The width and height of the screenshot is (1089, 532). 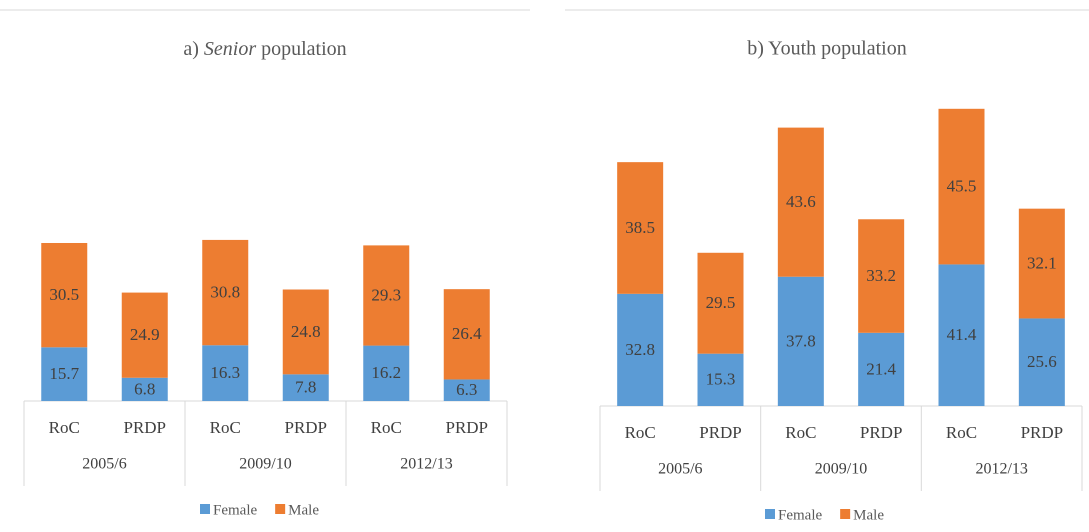 I want to click on data-label: 29.3, so click(x=386, y=294).